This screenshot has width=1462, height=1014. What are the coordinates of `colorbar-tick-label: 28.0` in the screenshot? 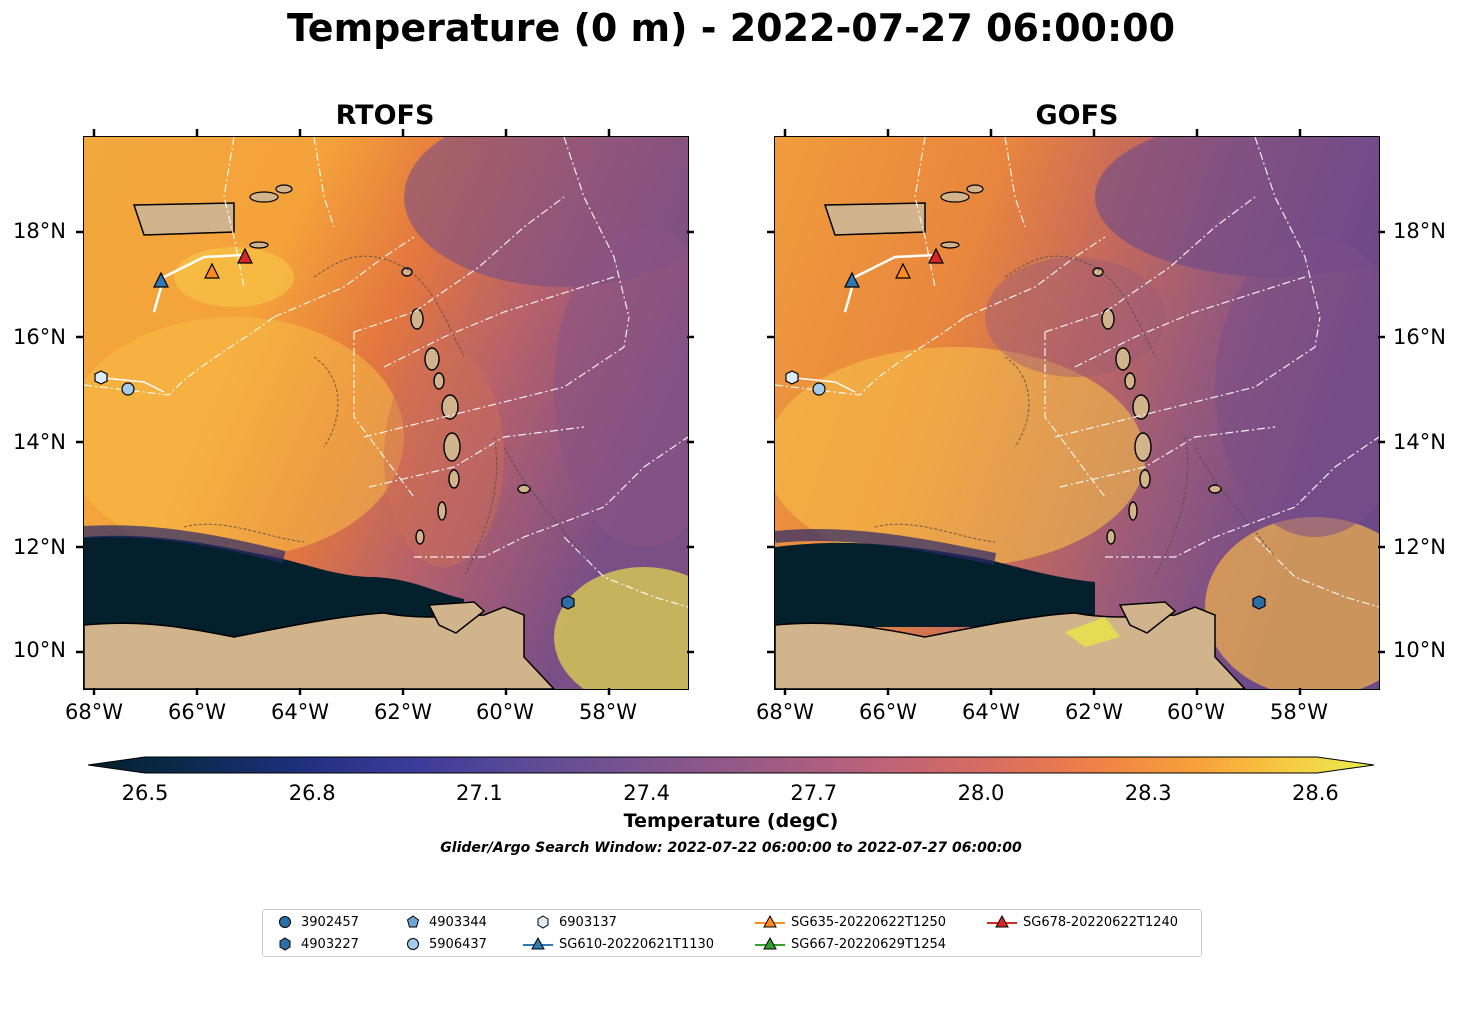 It's located at (981, 793).